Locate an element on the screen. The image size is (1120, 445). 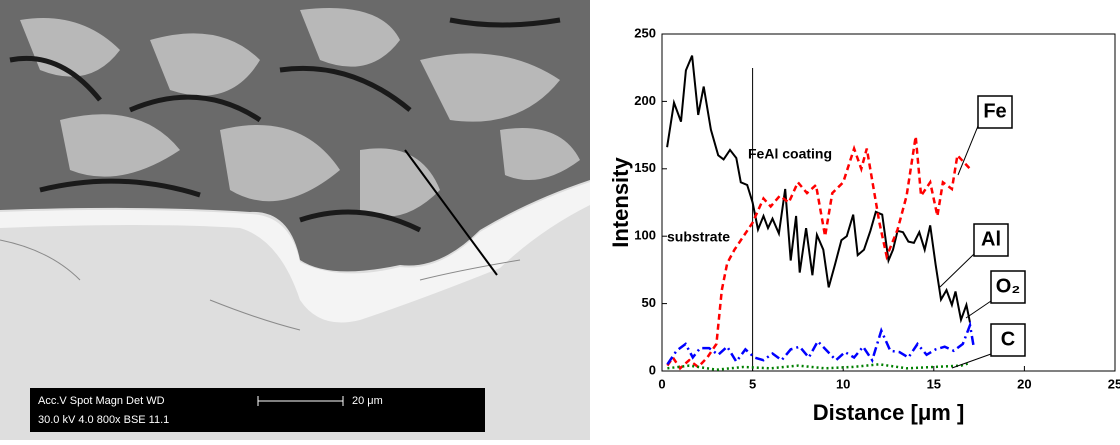
y-tick-label: 250 is located at coordinates (645, 32).